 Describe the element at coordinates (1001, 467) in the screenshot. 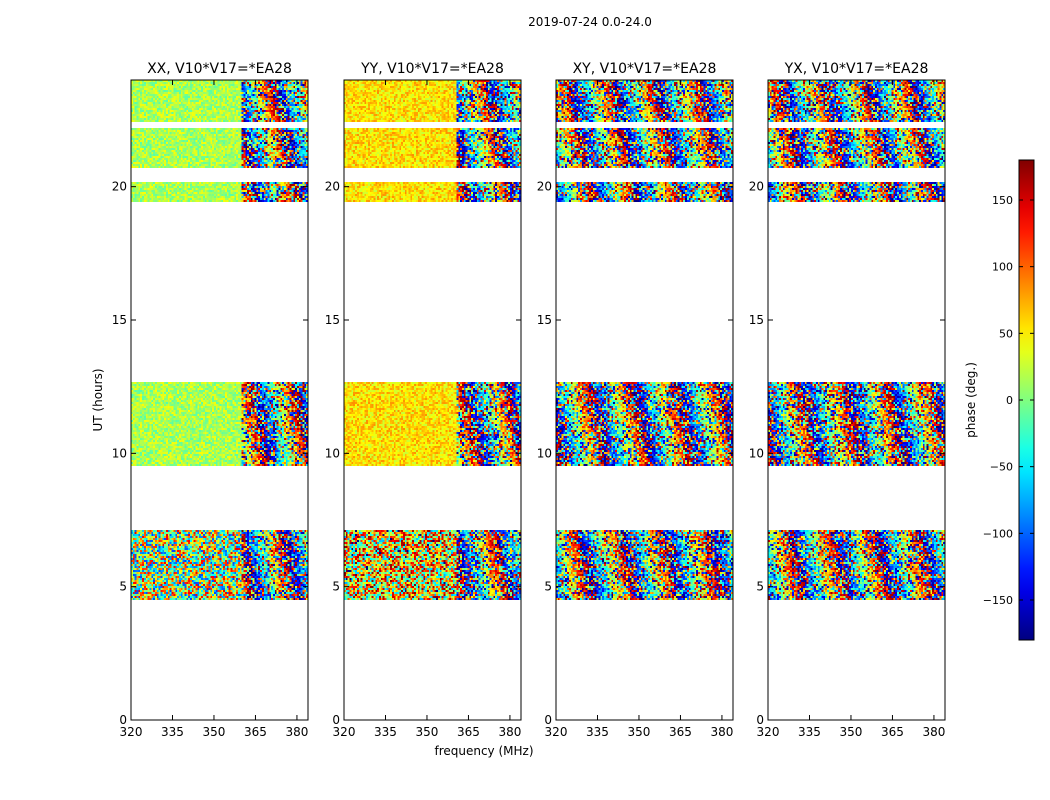

I see `colorbar-tick-label: −50` at that location.